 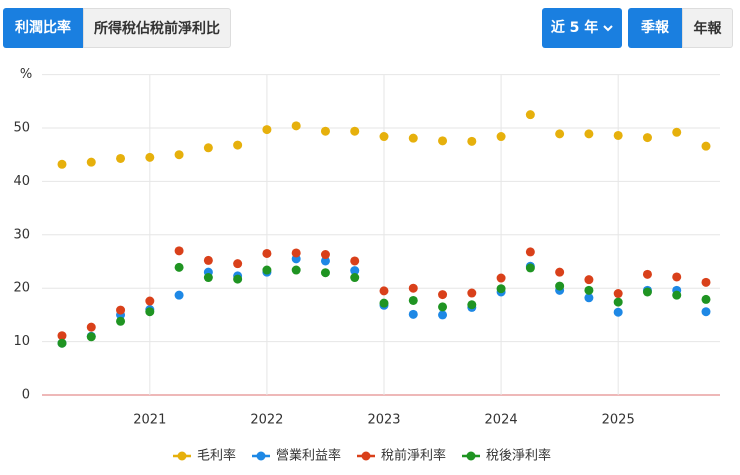 I want to click on y-tick-label: 10, so click(x=21, y=341).